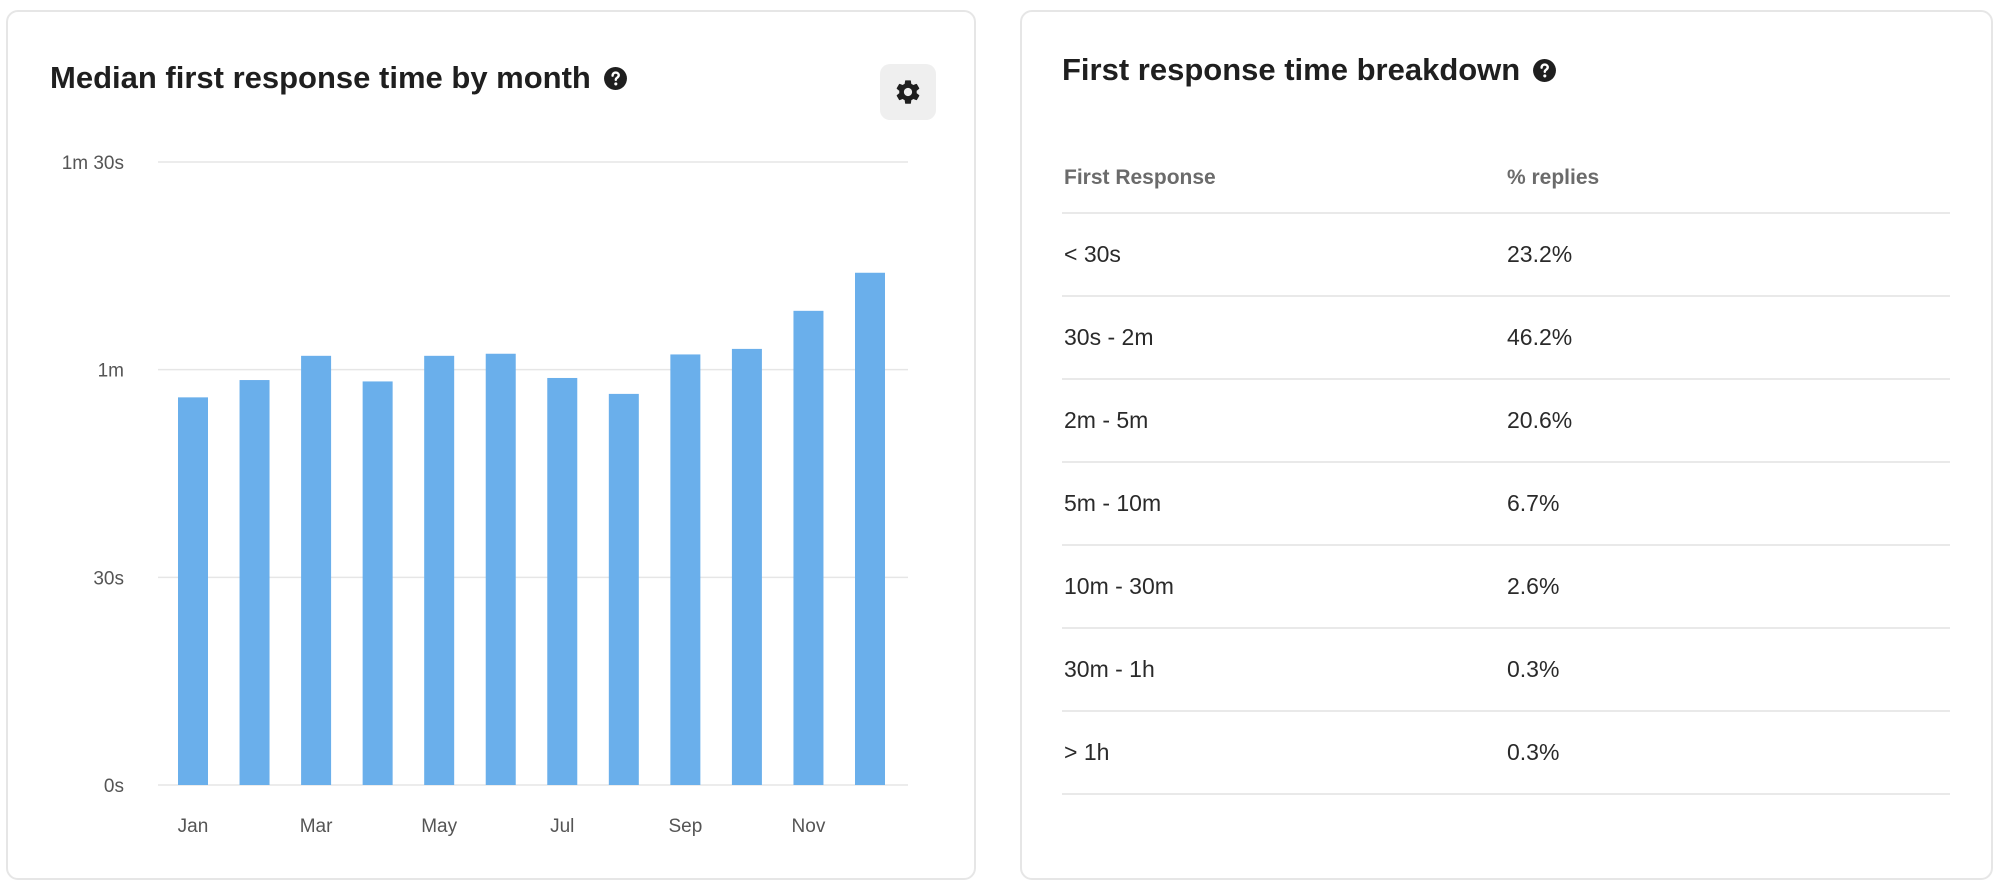  What do you see at coordinates (1506, 338) in the screenshot?
I see `table-row: 30s - 2m 46.2%` at bounding box center [1506, 338].